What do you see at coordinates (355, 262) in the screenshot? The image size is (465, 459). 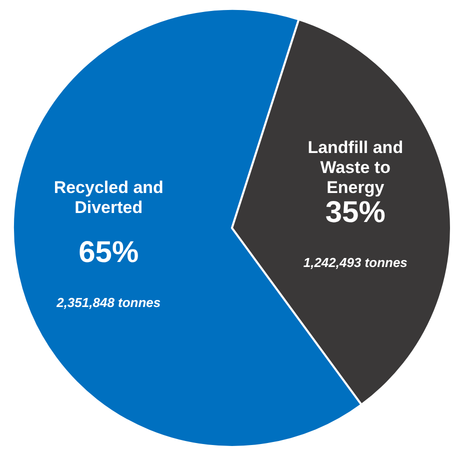 I see `text: 1,242,493 tonnes` at bounding box center [355, 262].